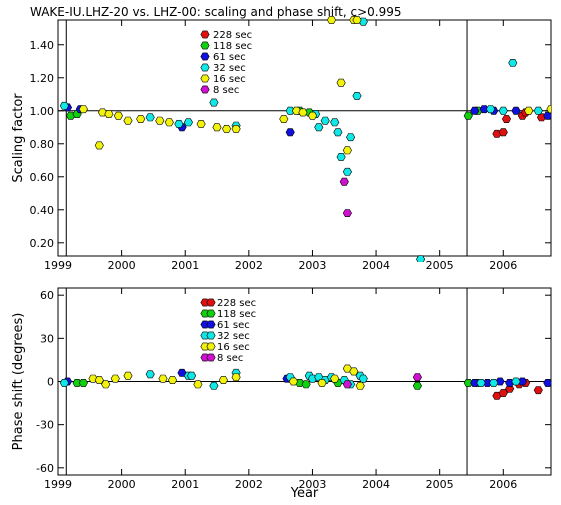 This screenshot has height=505, width=561. I want to click on y-tick-label: 0.80, so click(42, 144).